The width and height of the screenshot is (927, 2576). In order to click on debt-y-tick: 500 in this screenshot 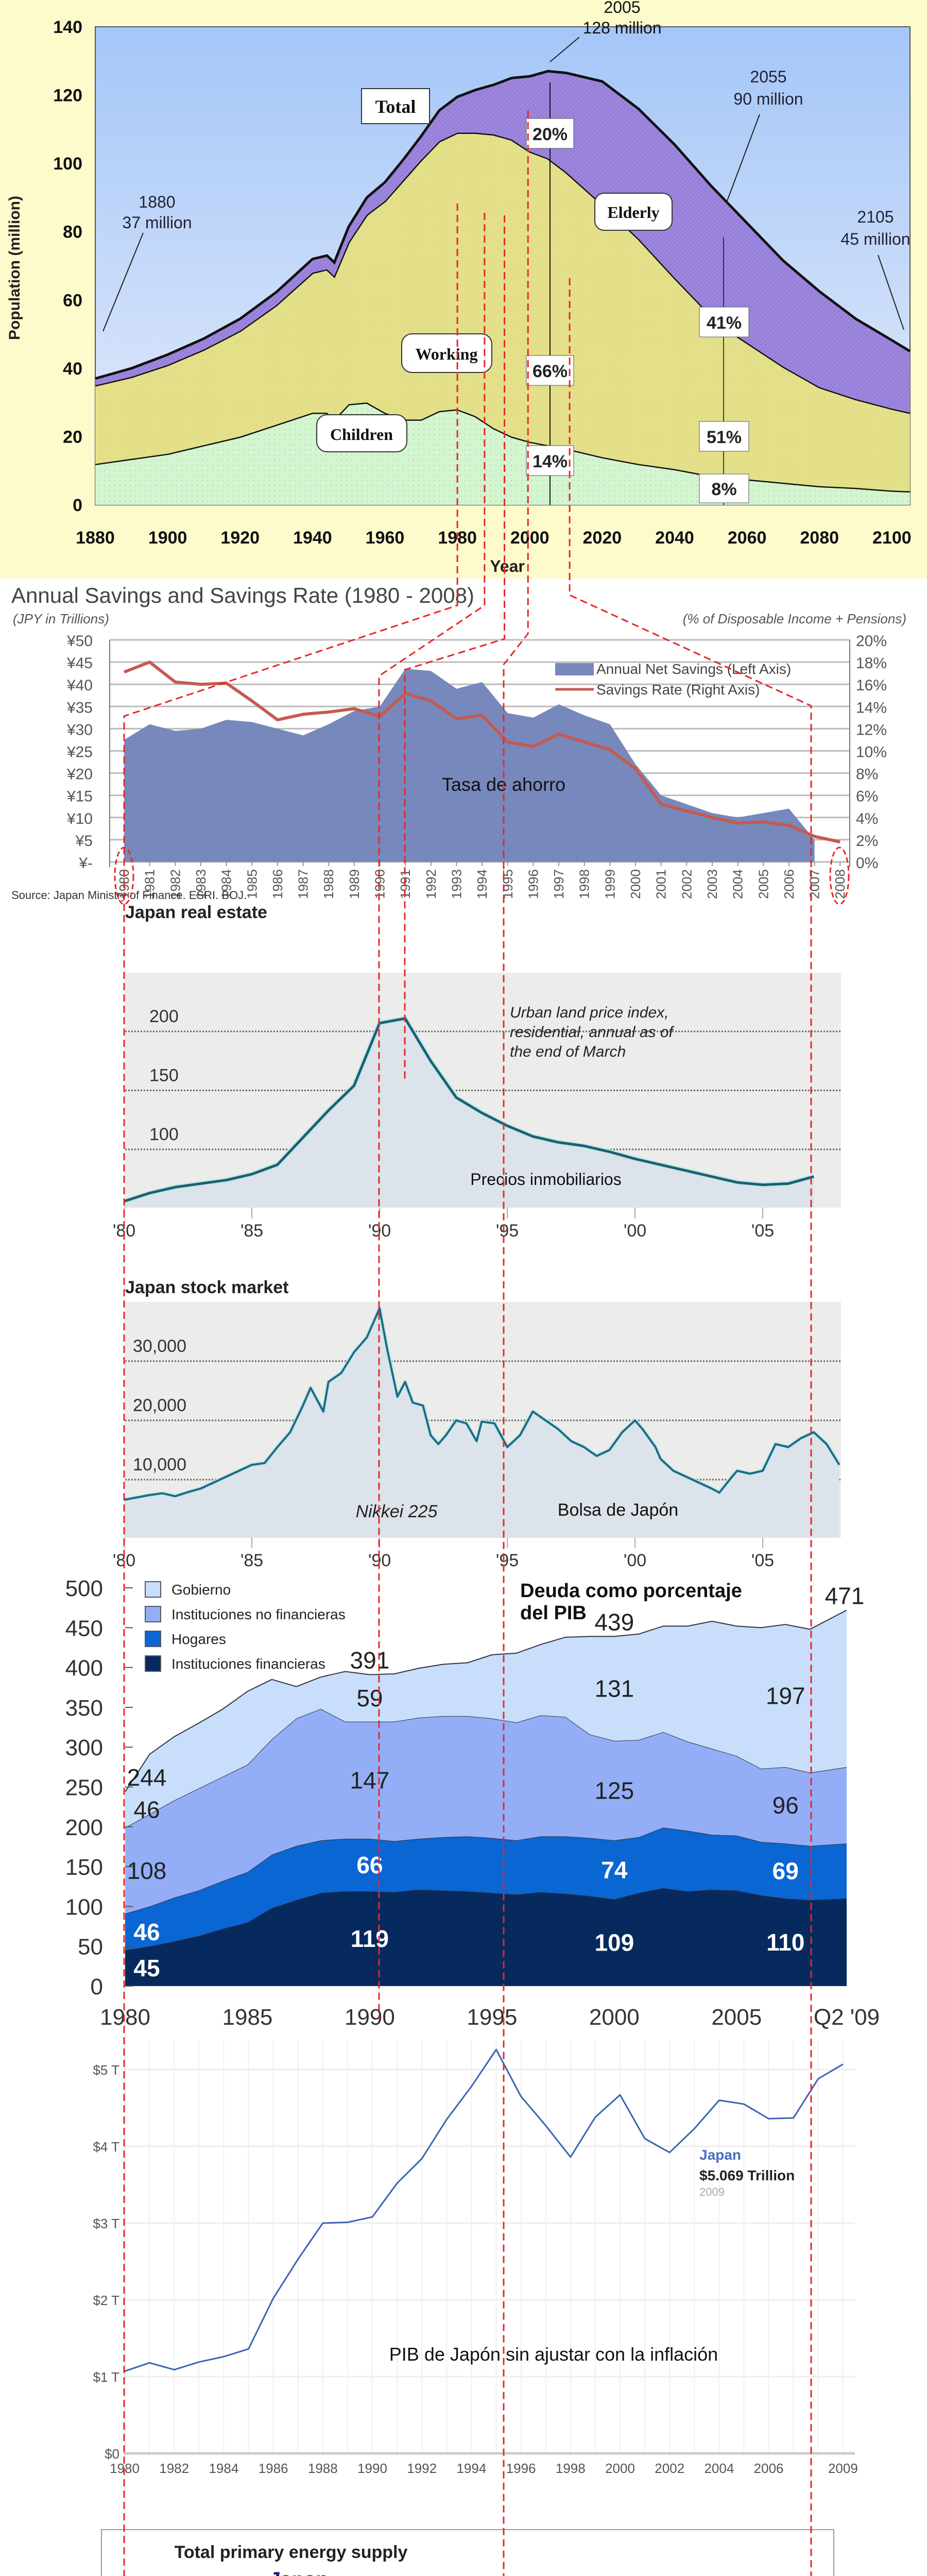, I will do `click(84, 1588)`.